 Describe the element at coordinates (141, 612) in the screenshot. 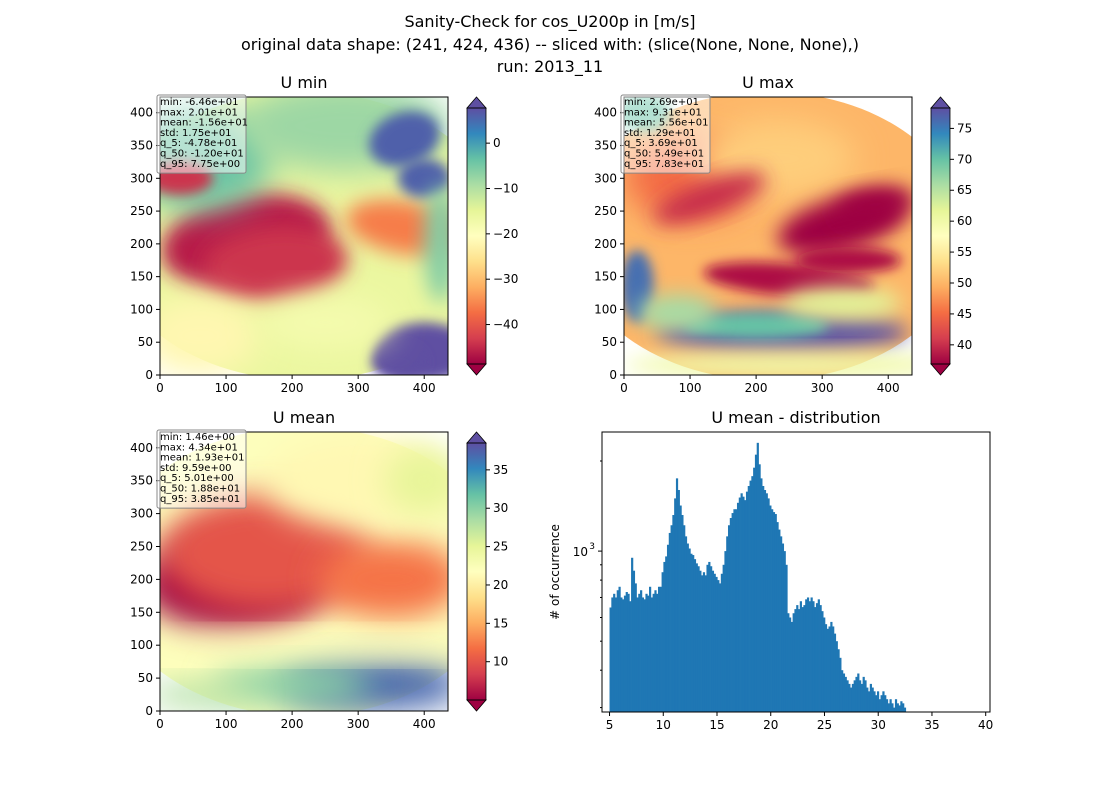

I see `y-tick-label: 150` at that location.